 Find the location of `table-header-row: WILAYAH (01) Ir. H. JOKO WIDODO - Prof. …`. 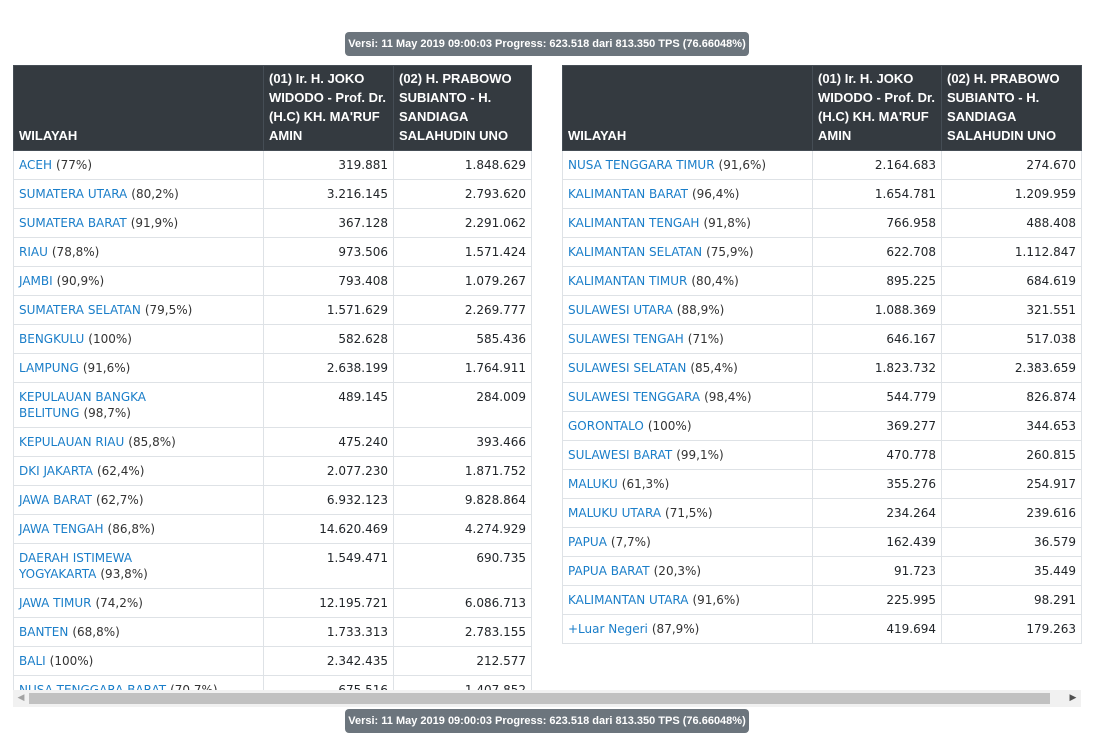

table-header-row: WILAYAH (01) Ir. H. JOKO WIDODO - Prof. … is located at coordinates (822, 108).